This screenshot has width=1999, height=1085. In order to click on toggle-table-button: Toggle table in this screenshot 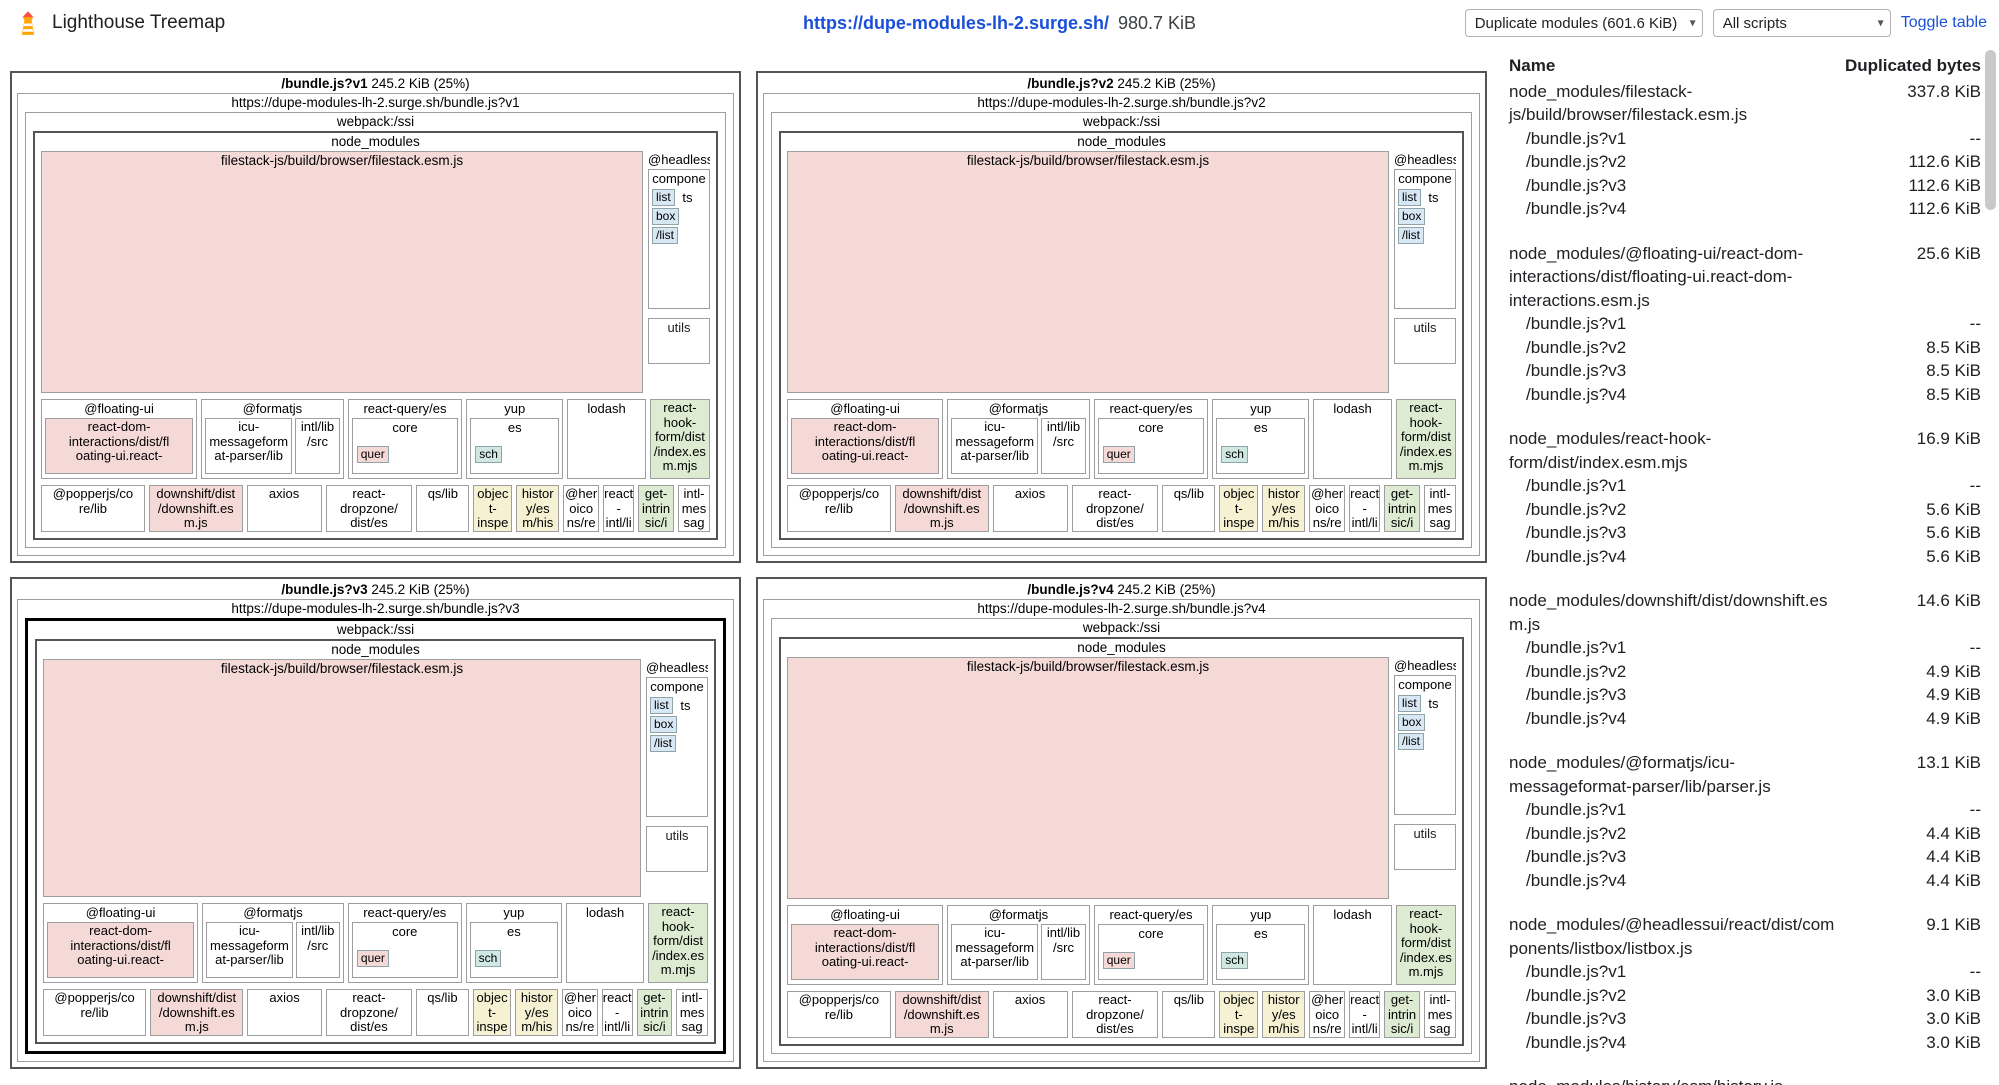, I will do `click(1943, 22)`.